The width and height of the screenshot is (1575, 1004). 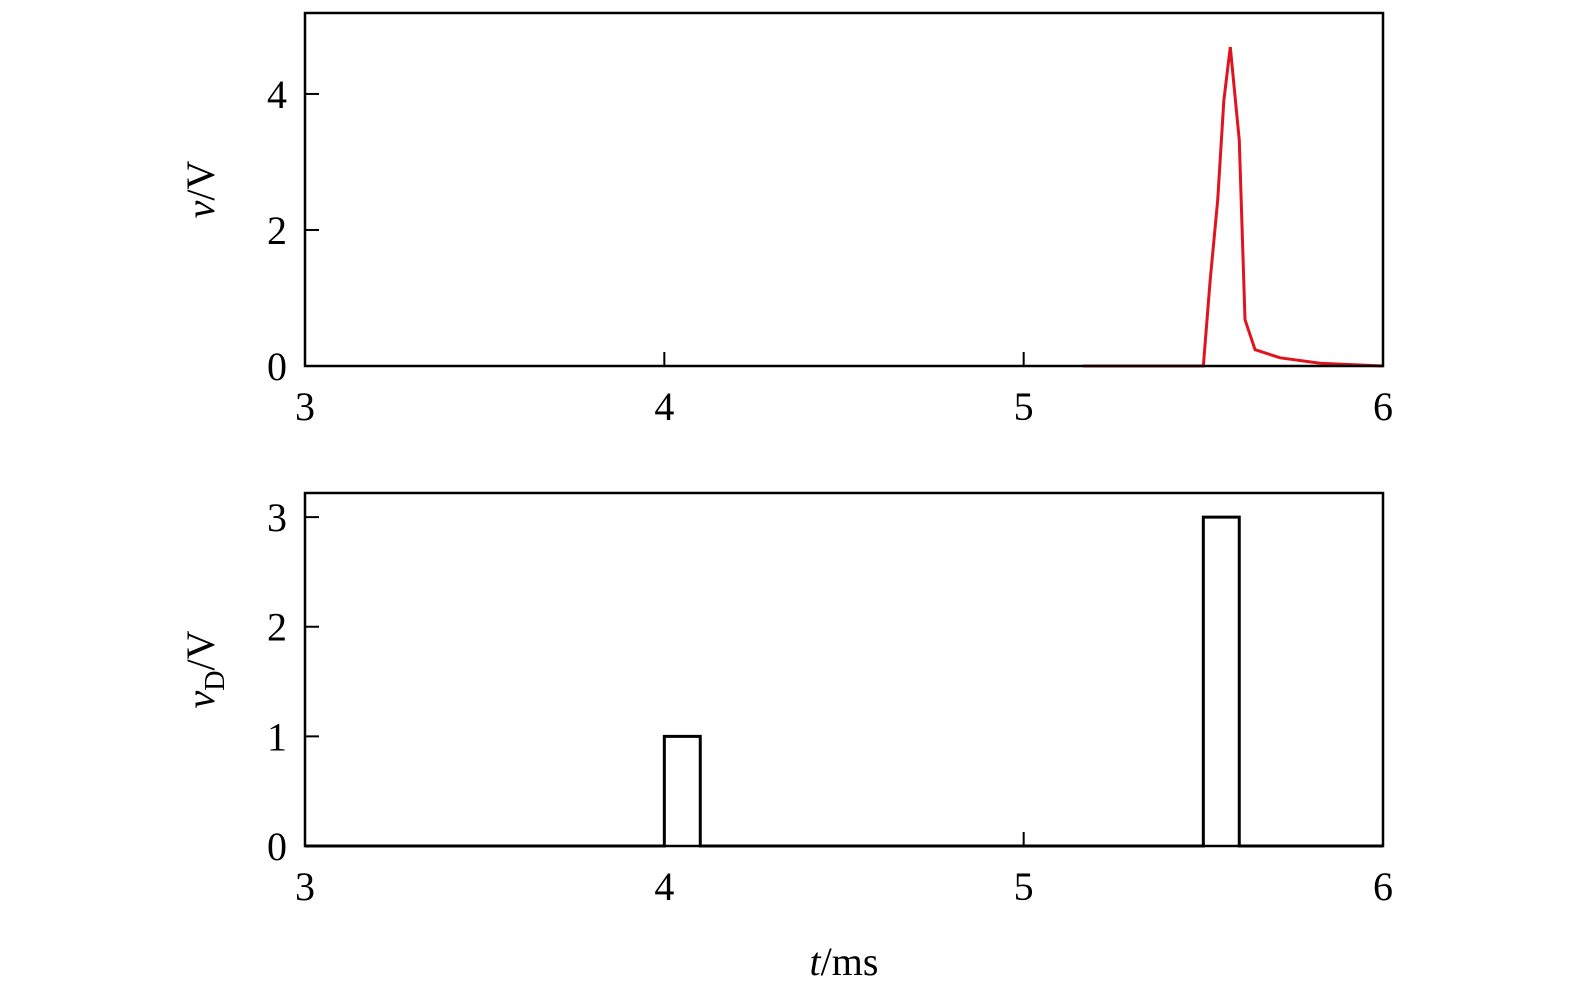 I want to click on y-axis-label: vD/V, so click(x=204, y=669).